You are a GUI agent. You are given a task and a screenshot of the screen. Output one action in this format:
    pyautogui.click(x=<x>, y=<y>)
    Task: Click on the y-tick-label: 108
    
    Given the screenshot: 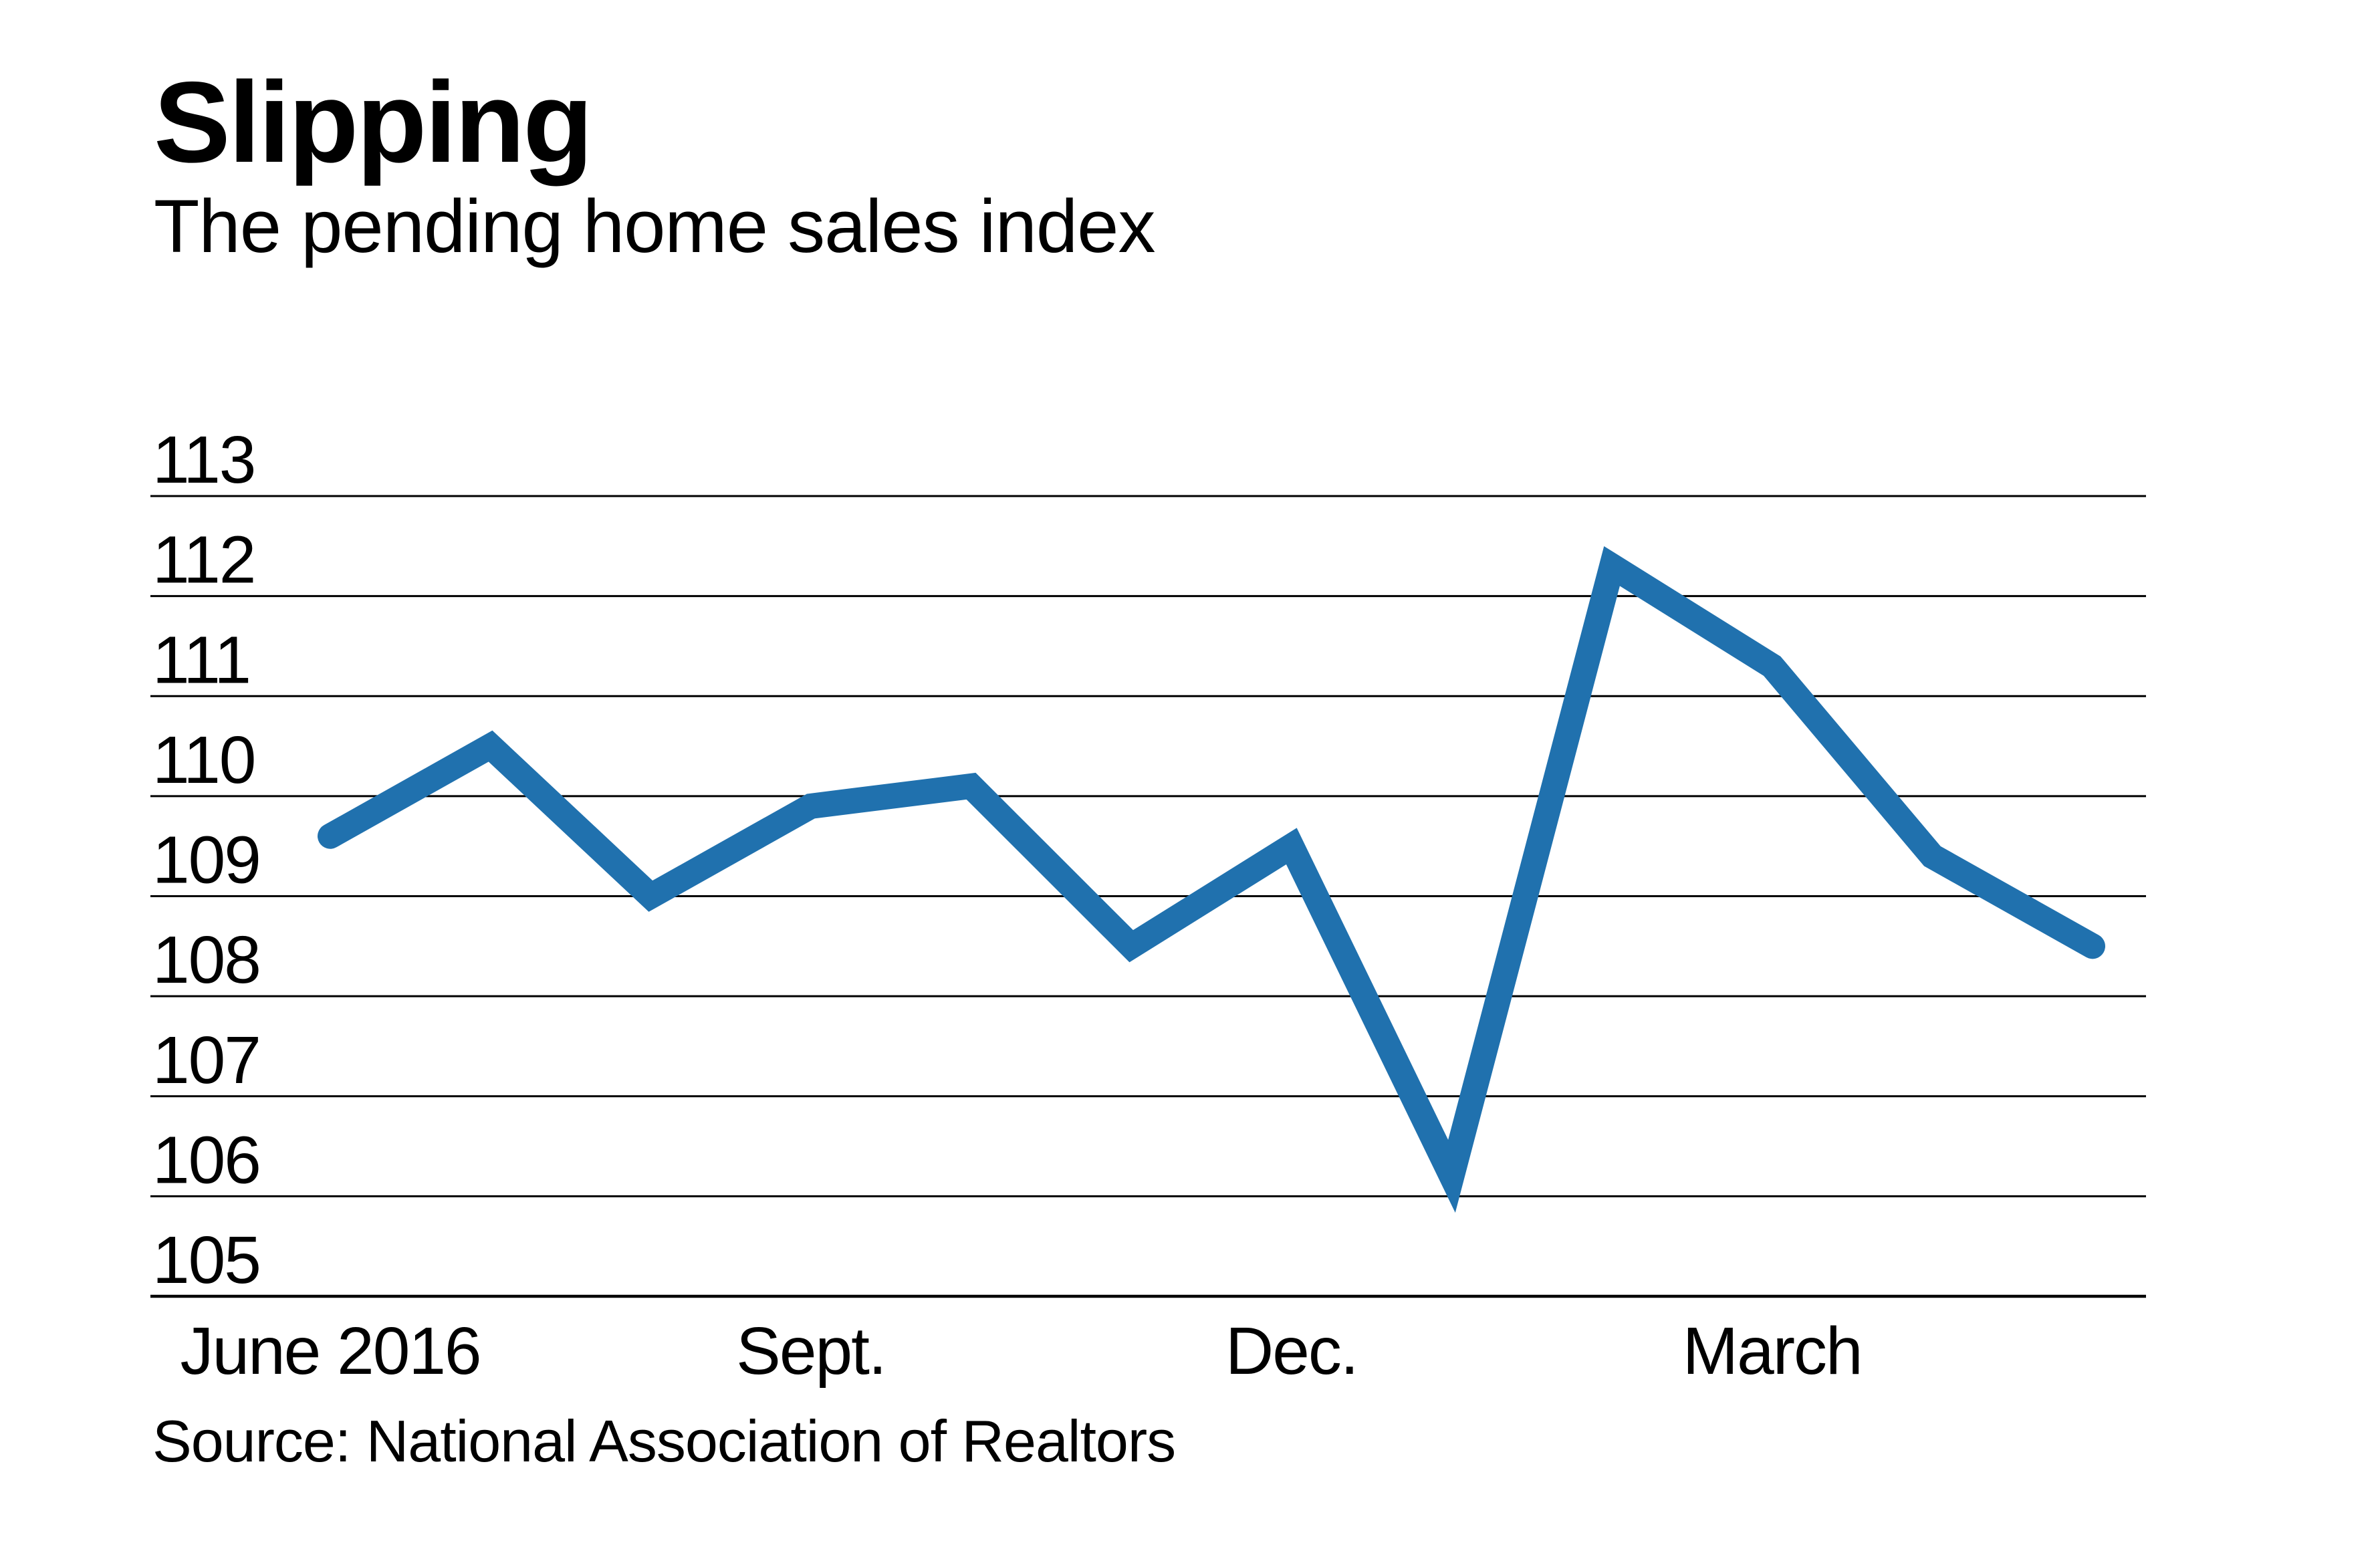 What is the action you would take?
    pyautogui.click(x=206, y=960)
    